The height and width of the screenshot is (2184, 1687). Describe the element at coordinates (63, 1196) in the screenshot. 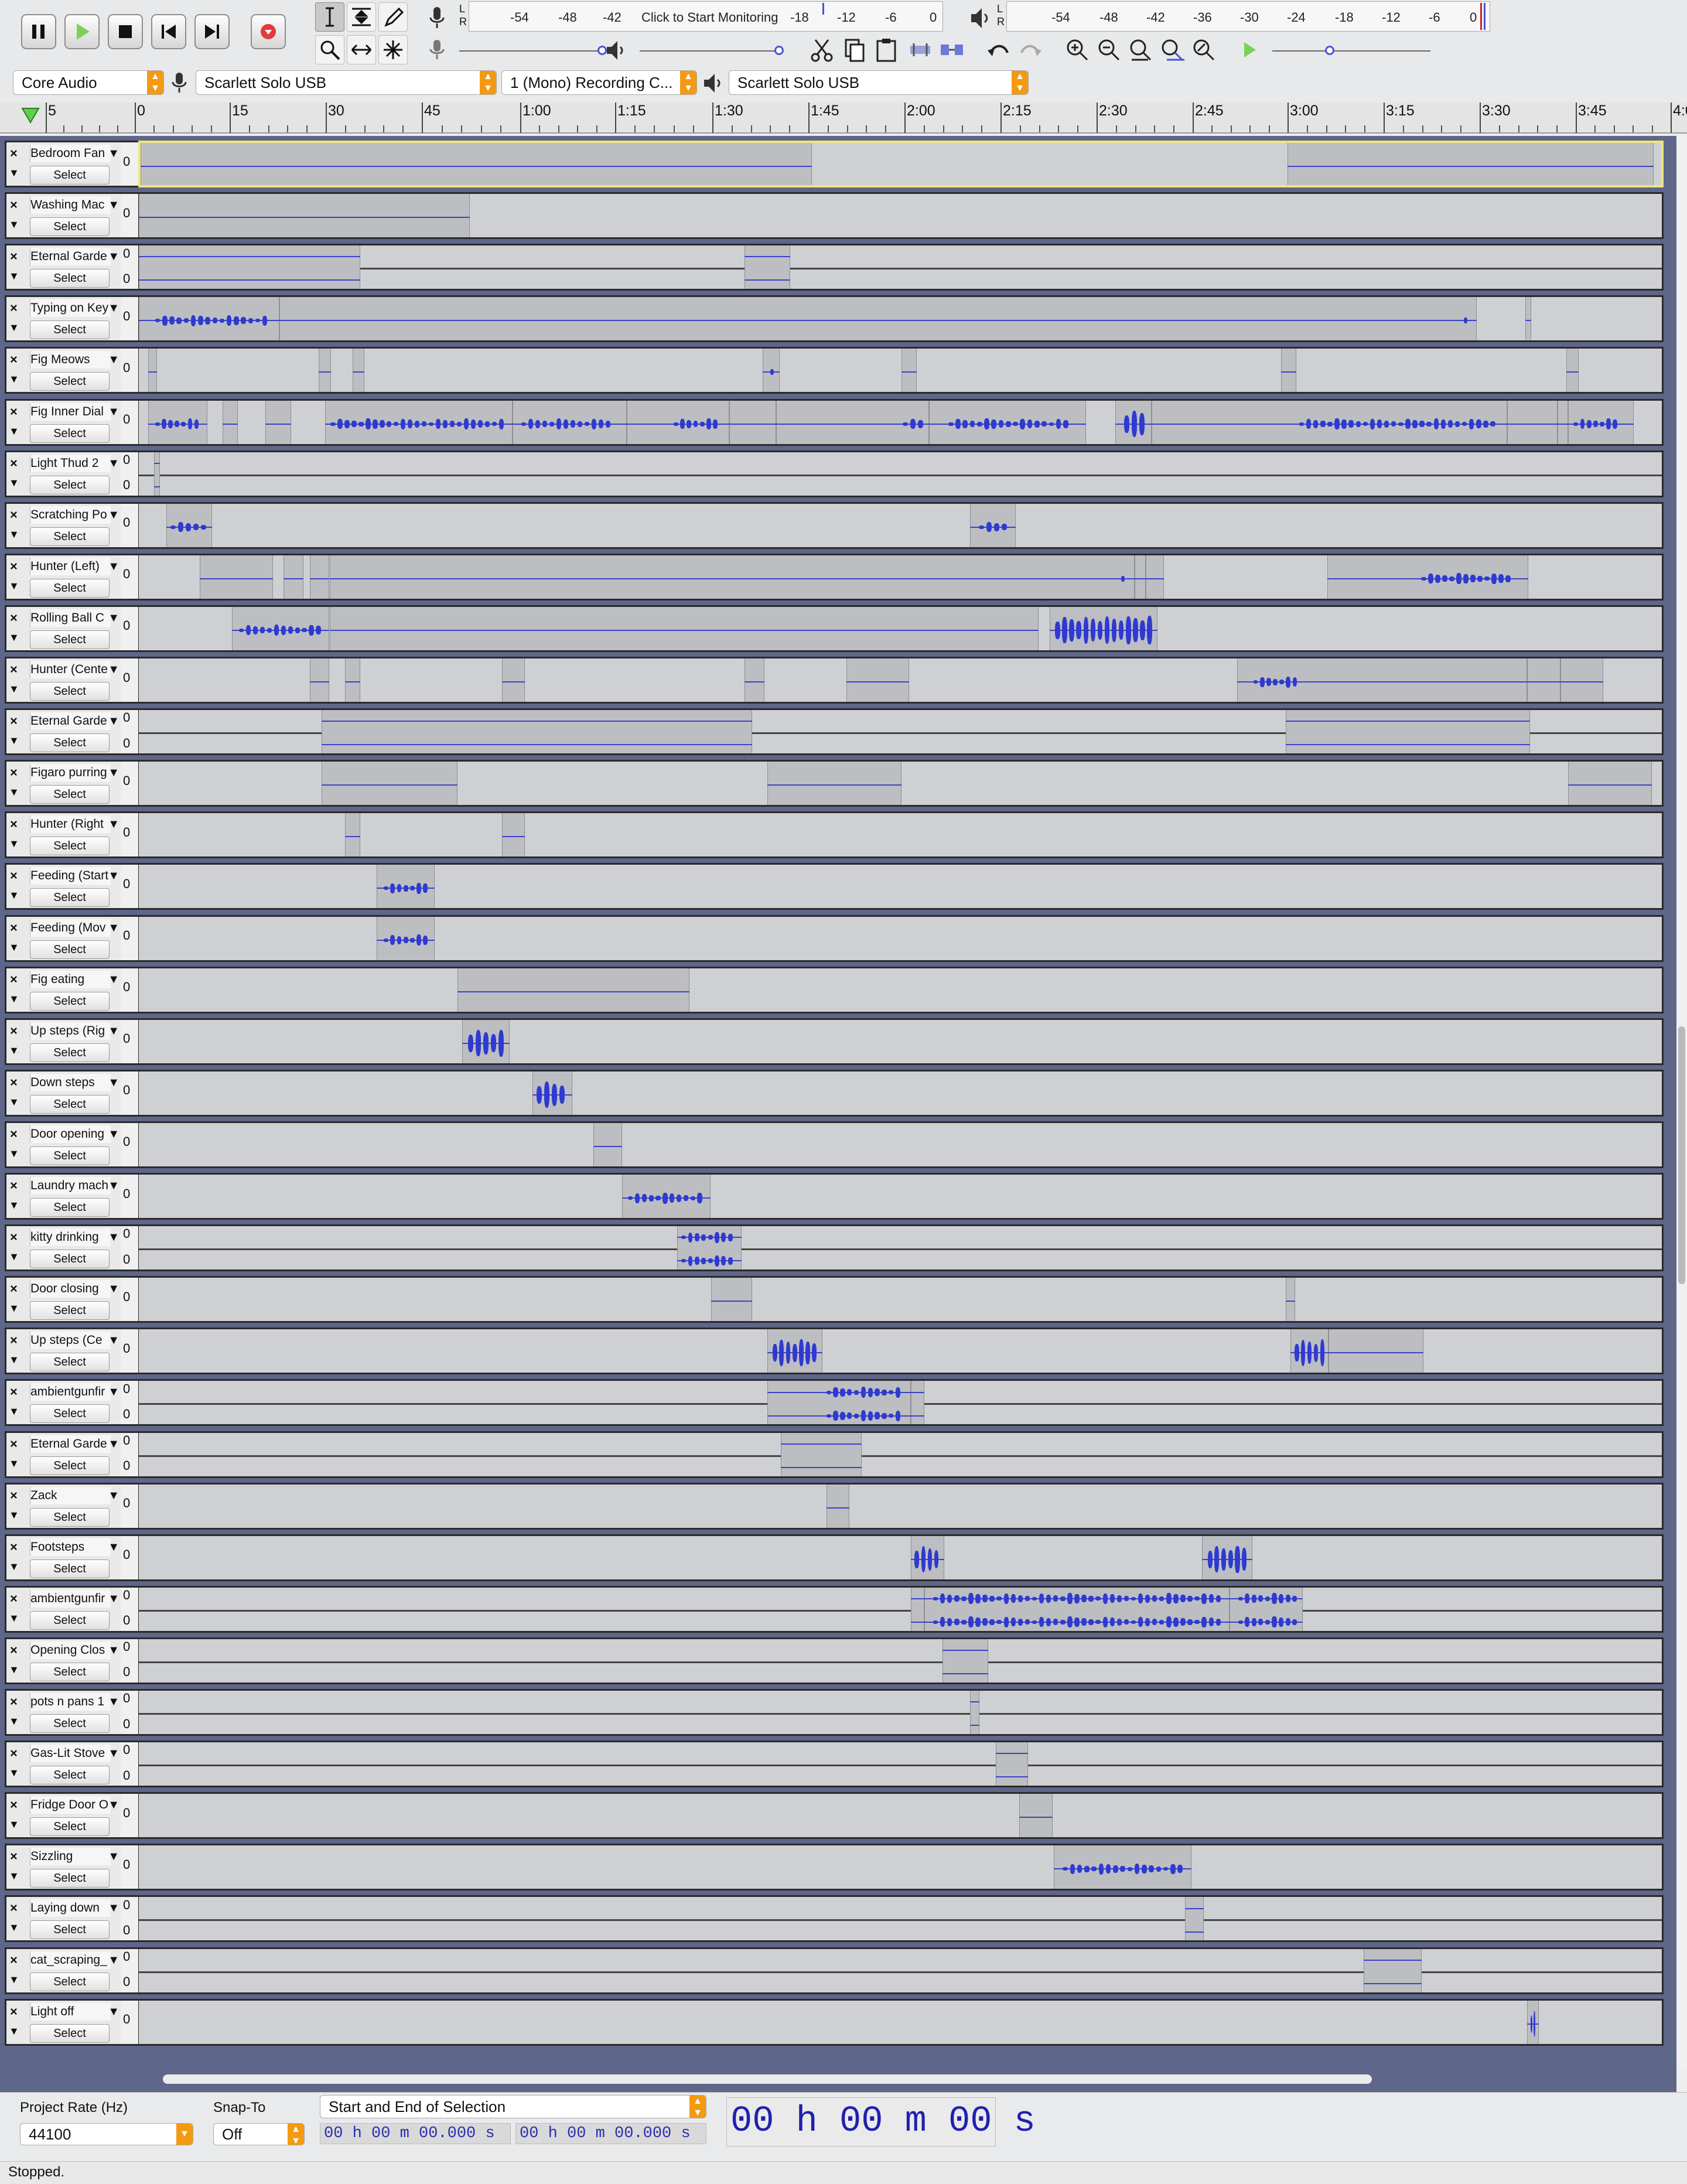

I see `track-control-panel: × Laundry mach ▼ ▼ Select` at that location.